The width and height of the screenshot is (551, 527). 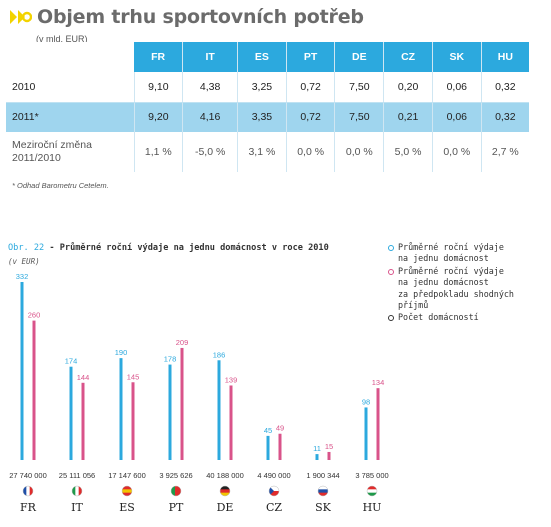 What do you see at coordinates (210, 57) in the screenshot?
I see `col-header: IT` at bounding box center [210, 57].